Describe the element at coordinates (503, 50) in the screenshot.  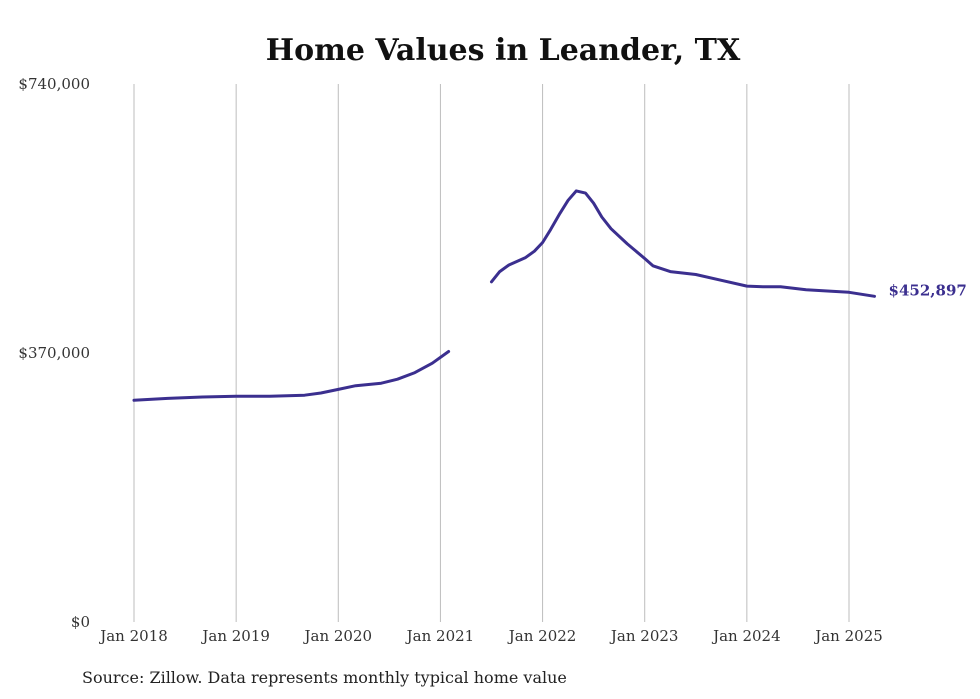
I see `chart-title: Home Values in Leander, TX` at that location.